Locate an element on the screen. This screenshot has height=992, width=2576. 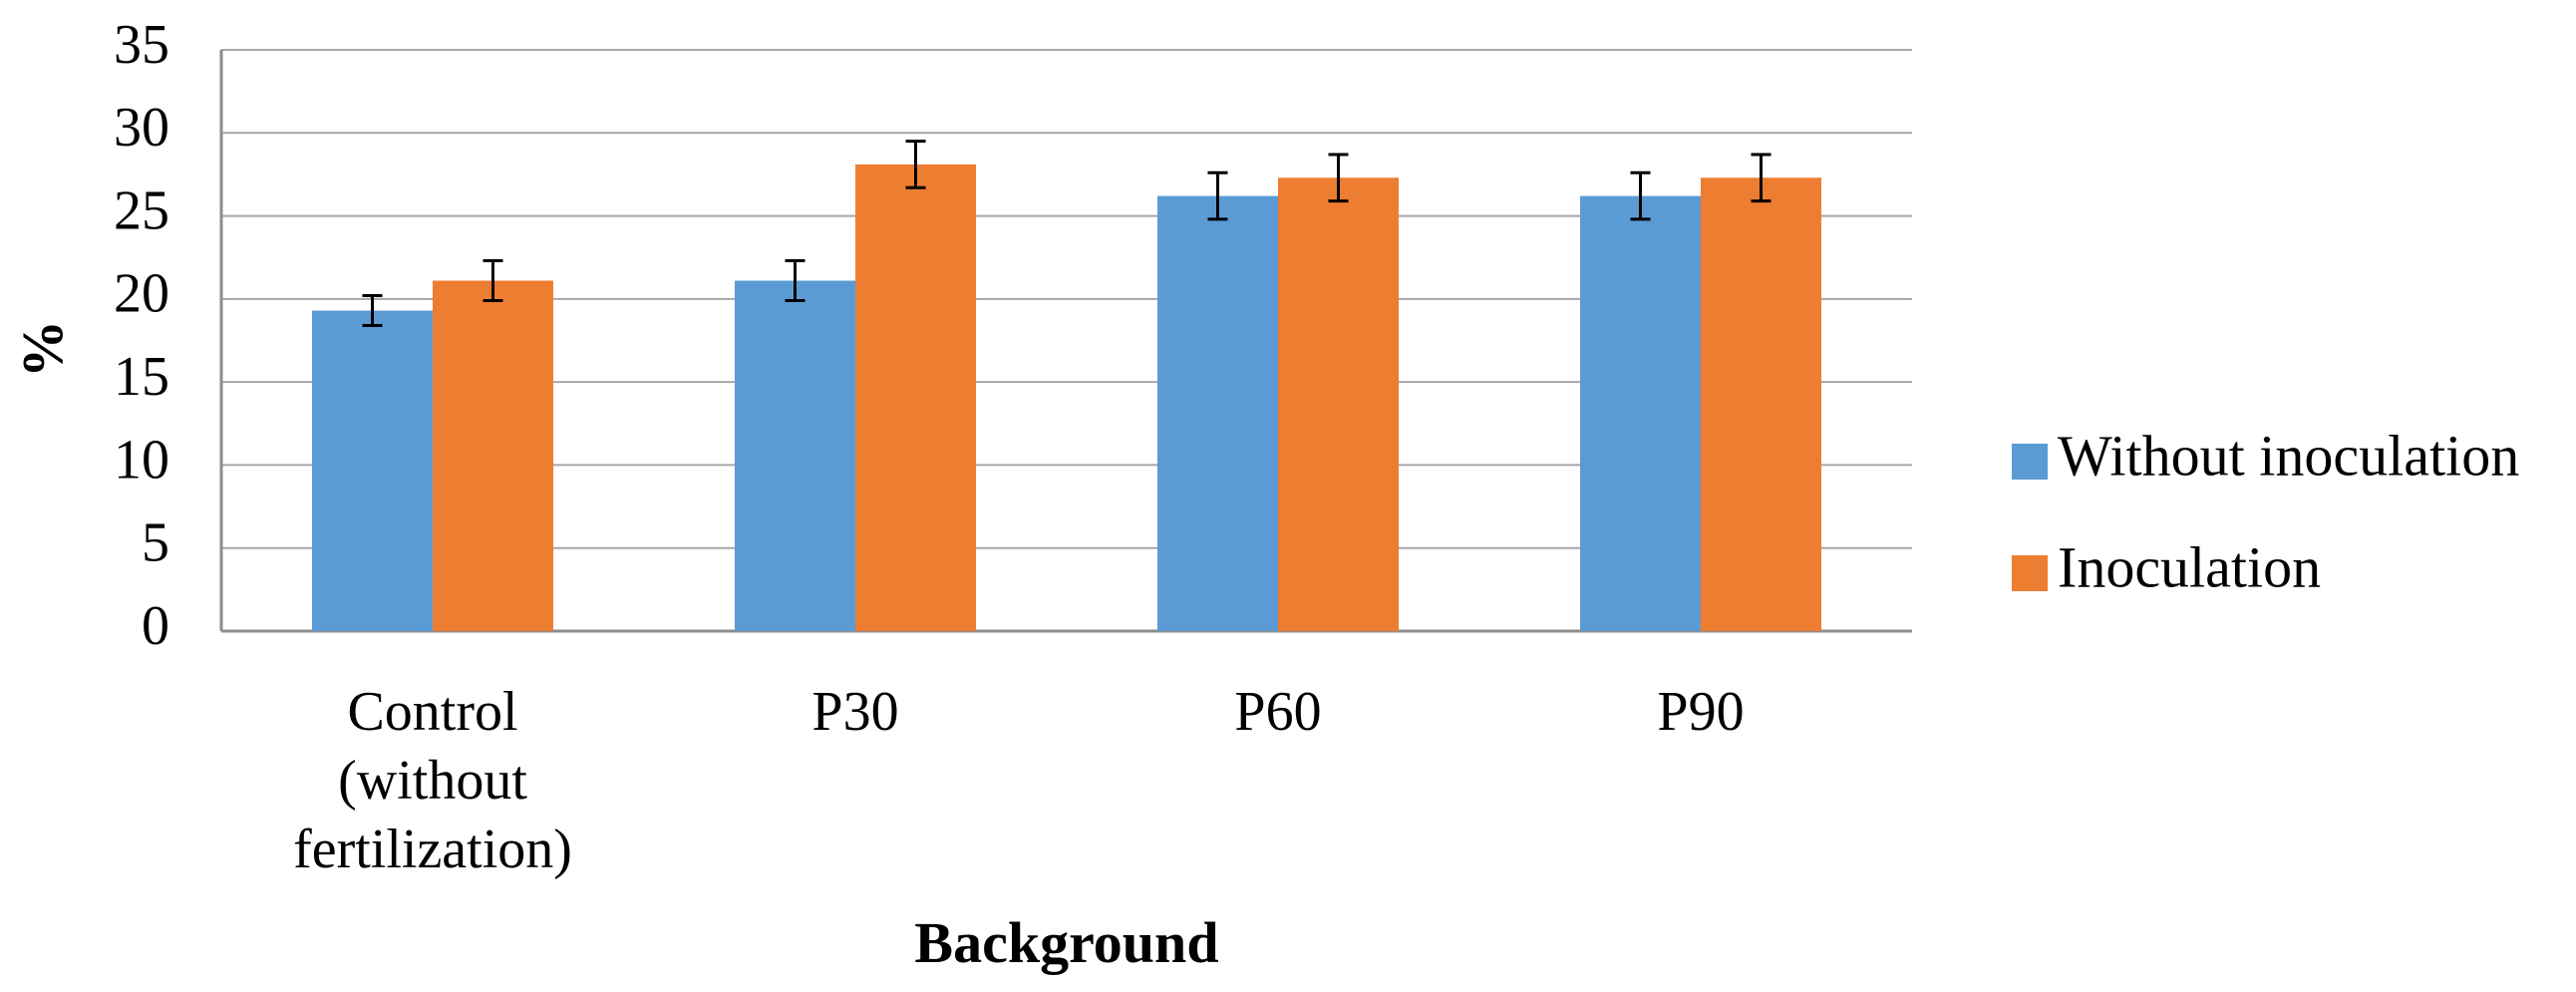
x-tick-label: P30 is located at coordinates (854, 712).